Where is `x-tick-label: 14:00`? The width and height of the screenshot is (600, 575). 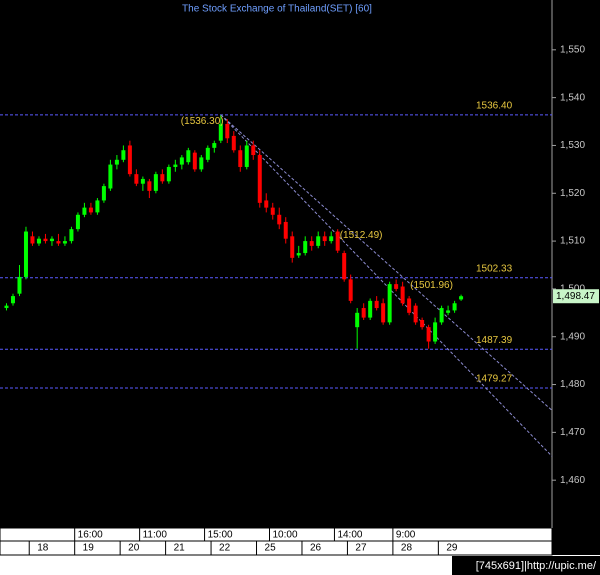 x-tick-label: 14:00 is located at coordinates (349, 535).